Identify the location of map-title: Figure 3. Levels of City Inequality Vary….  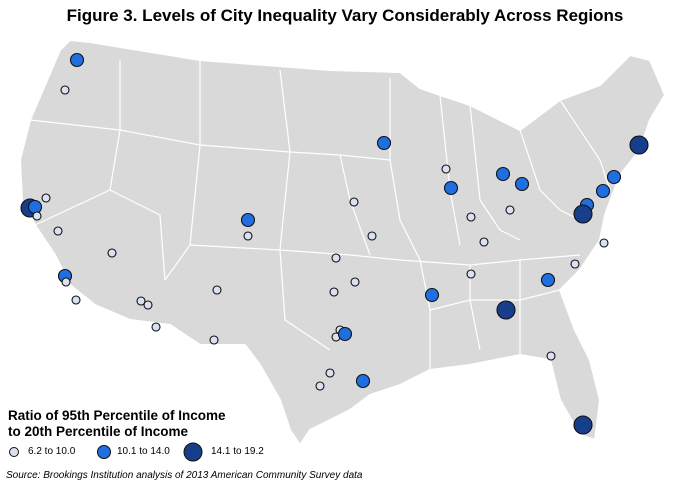
(345, 15).